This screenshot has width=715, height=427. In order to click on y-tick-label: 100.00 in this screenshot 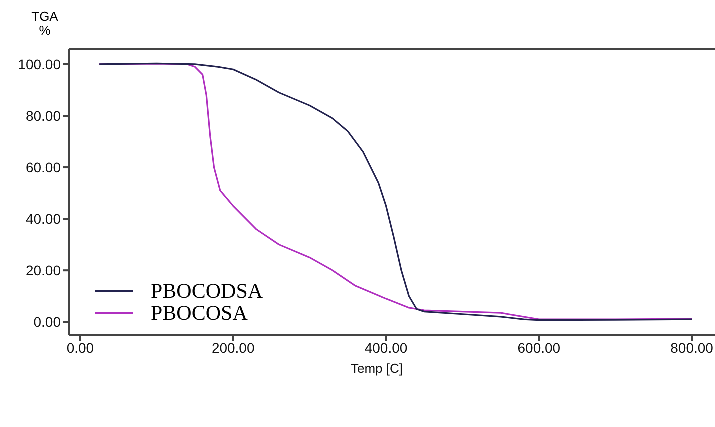, I will do `click(40, 64)`.